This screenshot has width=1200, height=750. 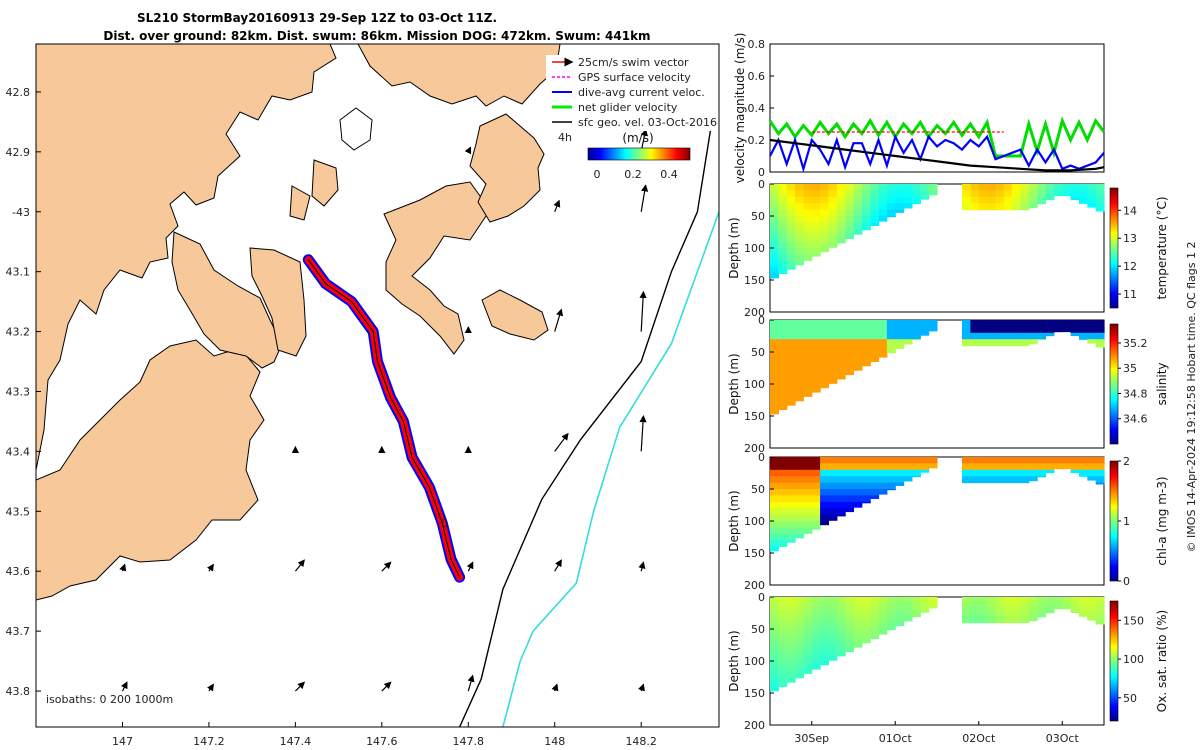 What do you see at coordinates (896, 738) in the screenshot?
I see `time-tick-label-1: 01Oct` at bounding box center [896, 738].